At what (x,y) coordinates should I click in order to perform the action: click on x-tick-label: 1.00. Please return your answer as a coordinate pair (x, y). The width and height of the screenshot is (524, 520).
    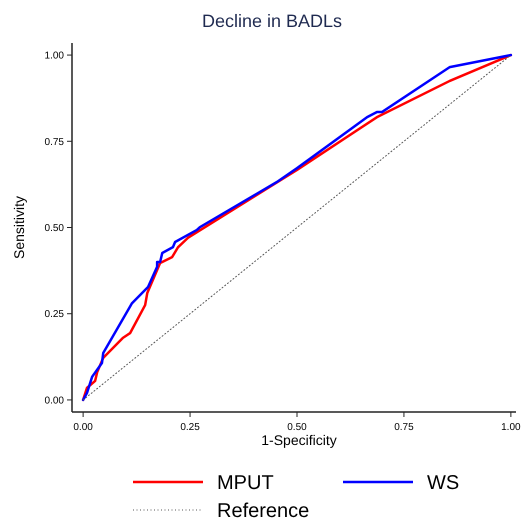
    Looking at the image, I should click on (511, 427).